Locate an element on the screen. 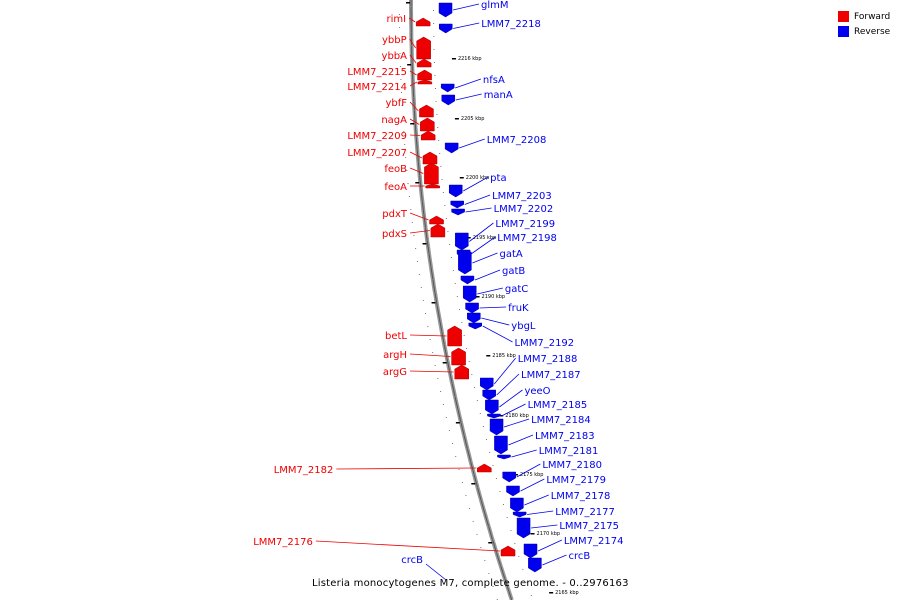  gene-label-crcB-left: crcB is located at coordinates (412, 560).